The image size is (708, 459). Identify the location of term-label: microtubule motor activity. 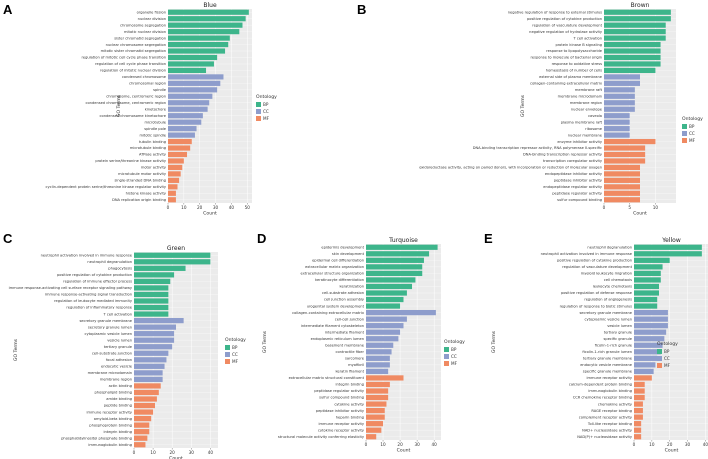
(142, 174).